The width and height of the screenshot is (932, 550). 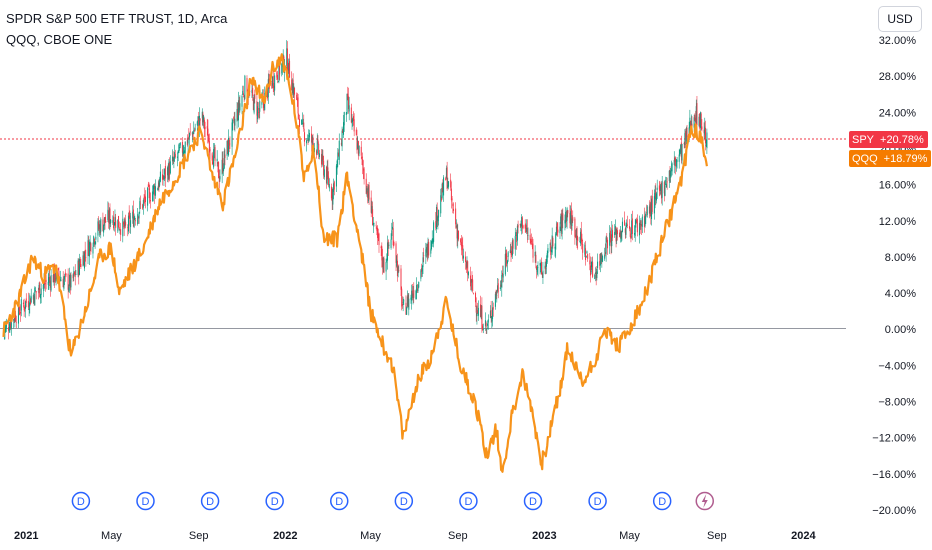 What do you see at coordinates (117, 18) in the screenshot?
I see `main-series-legend: SPDR S&P 500 ETF TRUST, 1D, Arca` at bounding box center [117, 18].